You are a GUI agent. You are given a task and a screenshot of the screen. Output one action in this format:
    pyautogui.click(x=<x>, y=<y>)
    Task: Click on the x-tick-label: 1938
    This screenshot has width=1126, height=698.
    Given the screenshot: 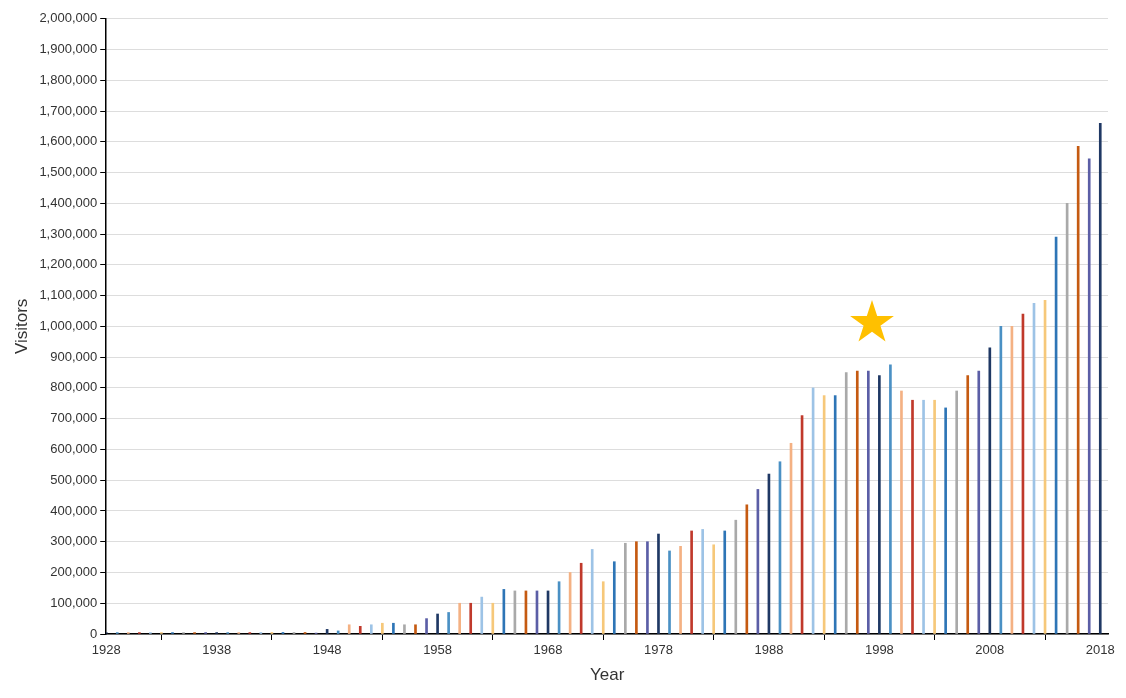 What is the action you would take?
    pyautogui.click(x=217, y=650)
    